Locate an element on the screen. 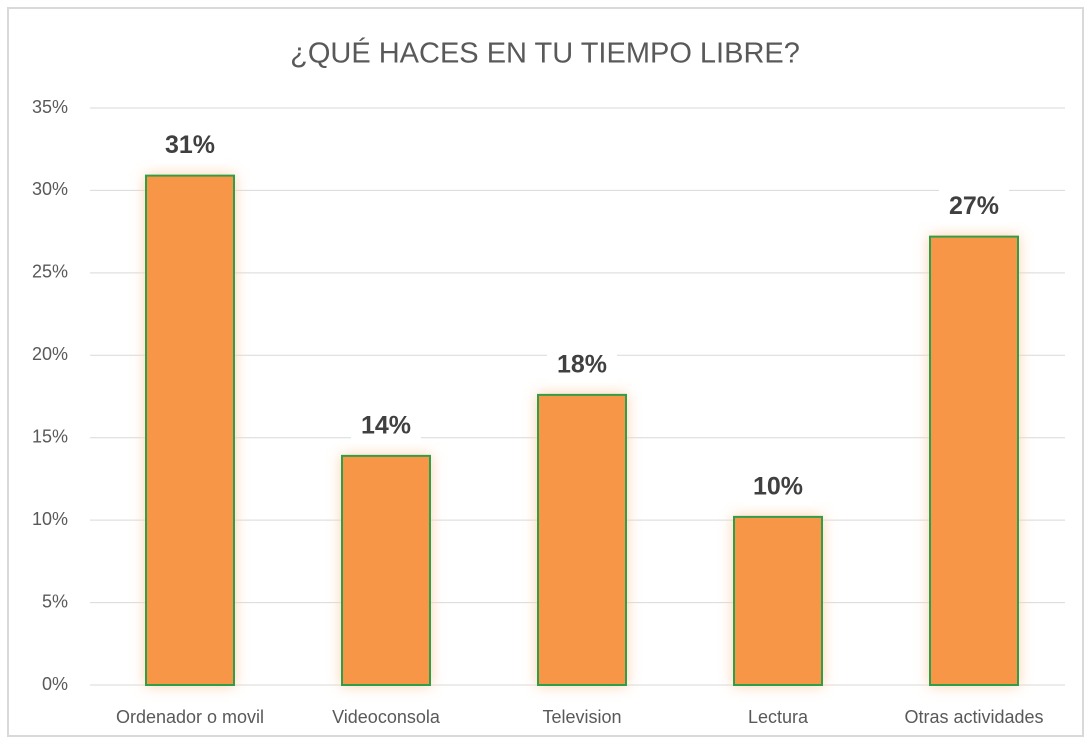 The height and width of the screenshot is (742, 1091). x-tick-label: Ordenador o movil is located at coordinates (190, 717).